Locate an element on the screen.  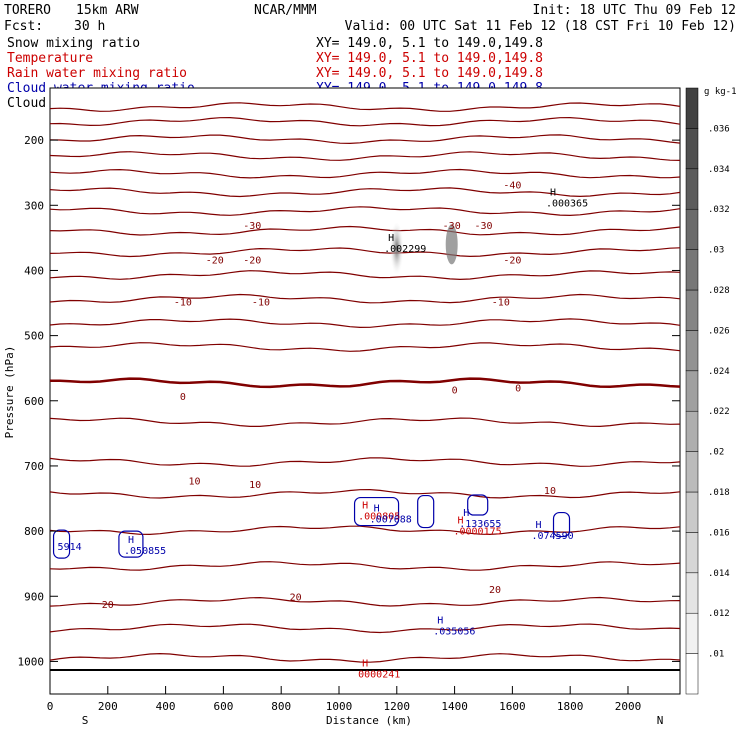
colorbar-label: .034 is located at coordinates (719, 170).